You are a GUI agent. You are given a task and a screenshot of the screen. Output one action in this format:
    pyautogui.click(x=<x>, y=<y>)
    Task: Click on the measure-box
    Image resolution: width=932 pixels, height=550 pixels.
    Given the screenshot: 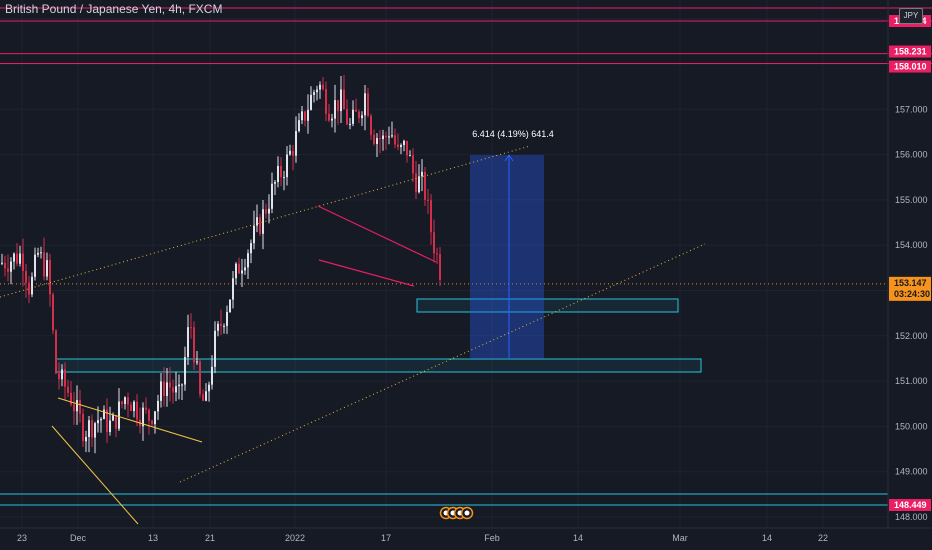 What is the action you would take?
    pyautogui.click(x=507, y=257)
    